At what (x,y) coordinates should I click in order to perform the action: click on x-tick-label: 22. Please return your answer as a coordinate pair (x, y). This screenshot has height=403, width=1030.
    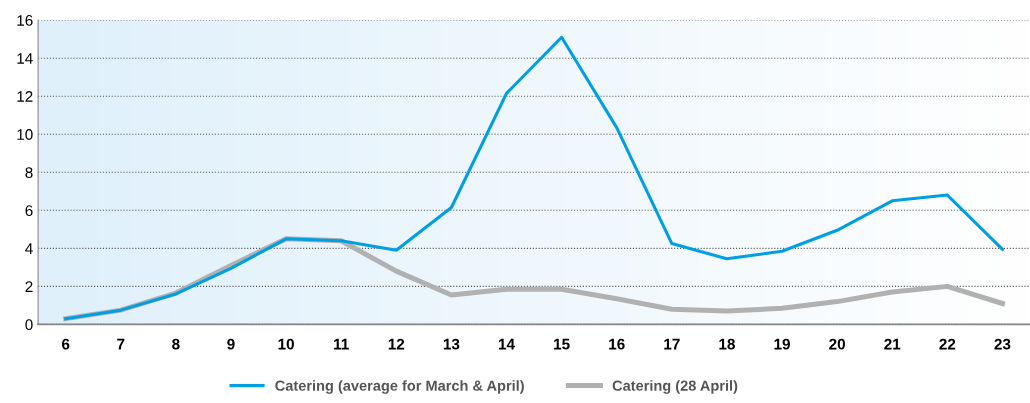
    Looking at the image, I should click on (947, 344).